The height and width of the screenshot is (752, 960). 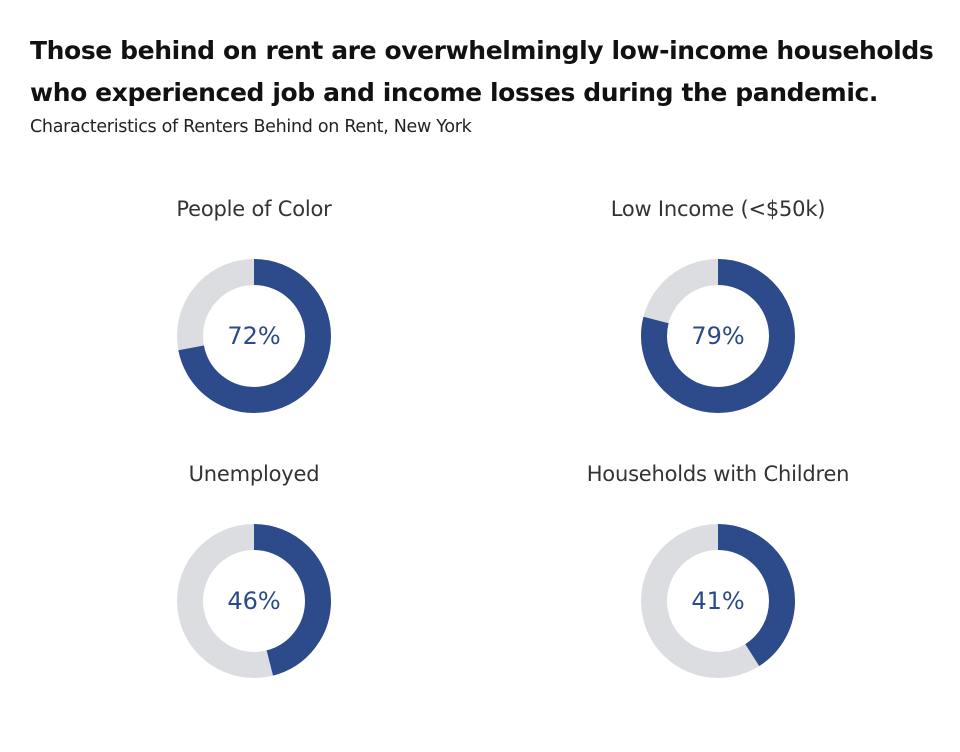 I want to click on donut-panel-low-income: Low Income (<$50k) 79%, so click(x=718, y=321).